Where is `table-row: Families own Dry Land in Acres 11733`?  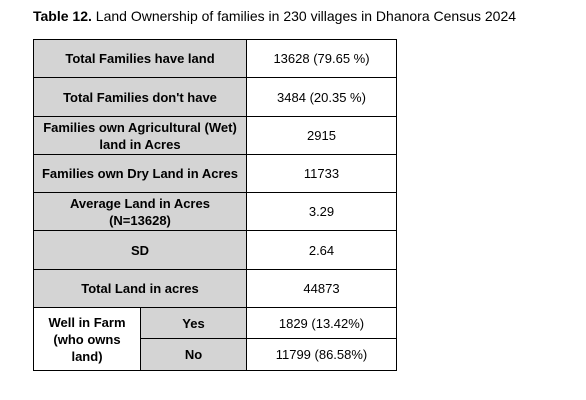 table-row: Families own Dry Land in Acres 11733 is located at coordinates (215, 173).